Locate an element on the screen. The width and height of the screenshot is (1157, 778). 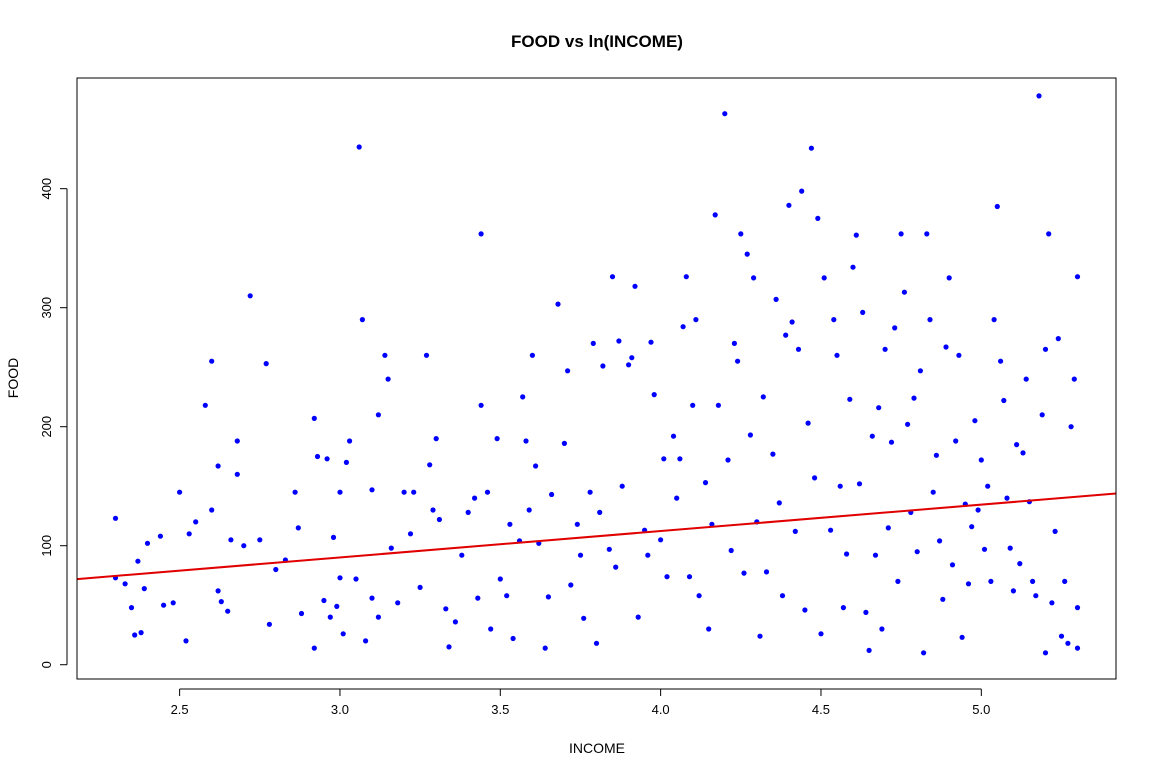
x-tick-label: 3.0 is located at coordinates (340, 709).